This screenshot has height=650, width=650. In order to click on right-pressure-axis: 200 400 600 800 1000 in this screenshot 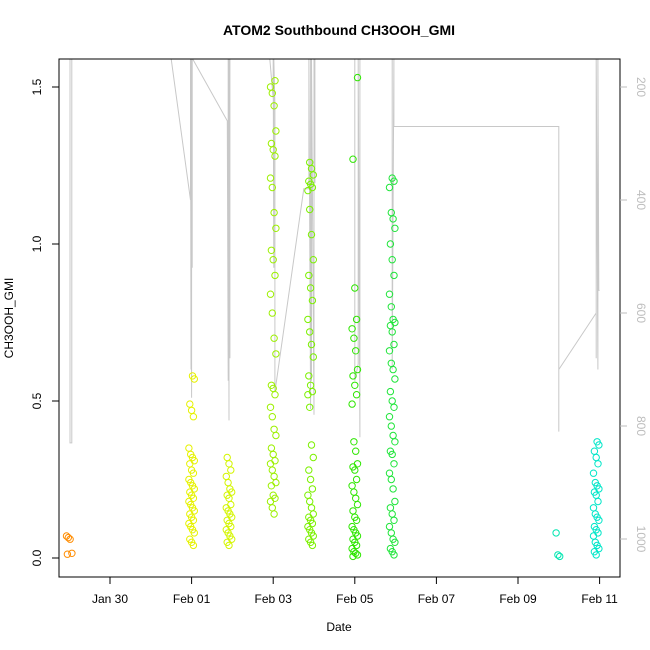, I will do `click(634, 315)`.